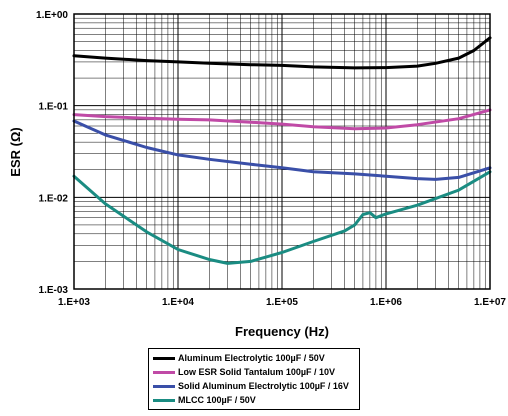 This screenshot has height=416, width=508. I want to click on legend-item: Low ESR Solid Tantalum 100µF / 10V, so click(254, 372).